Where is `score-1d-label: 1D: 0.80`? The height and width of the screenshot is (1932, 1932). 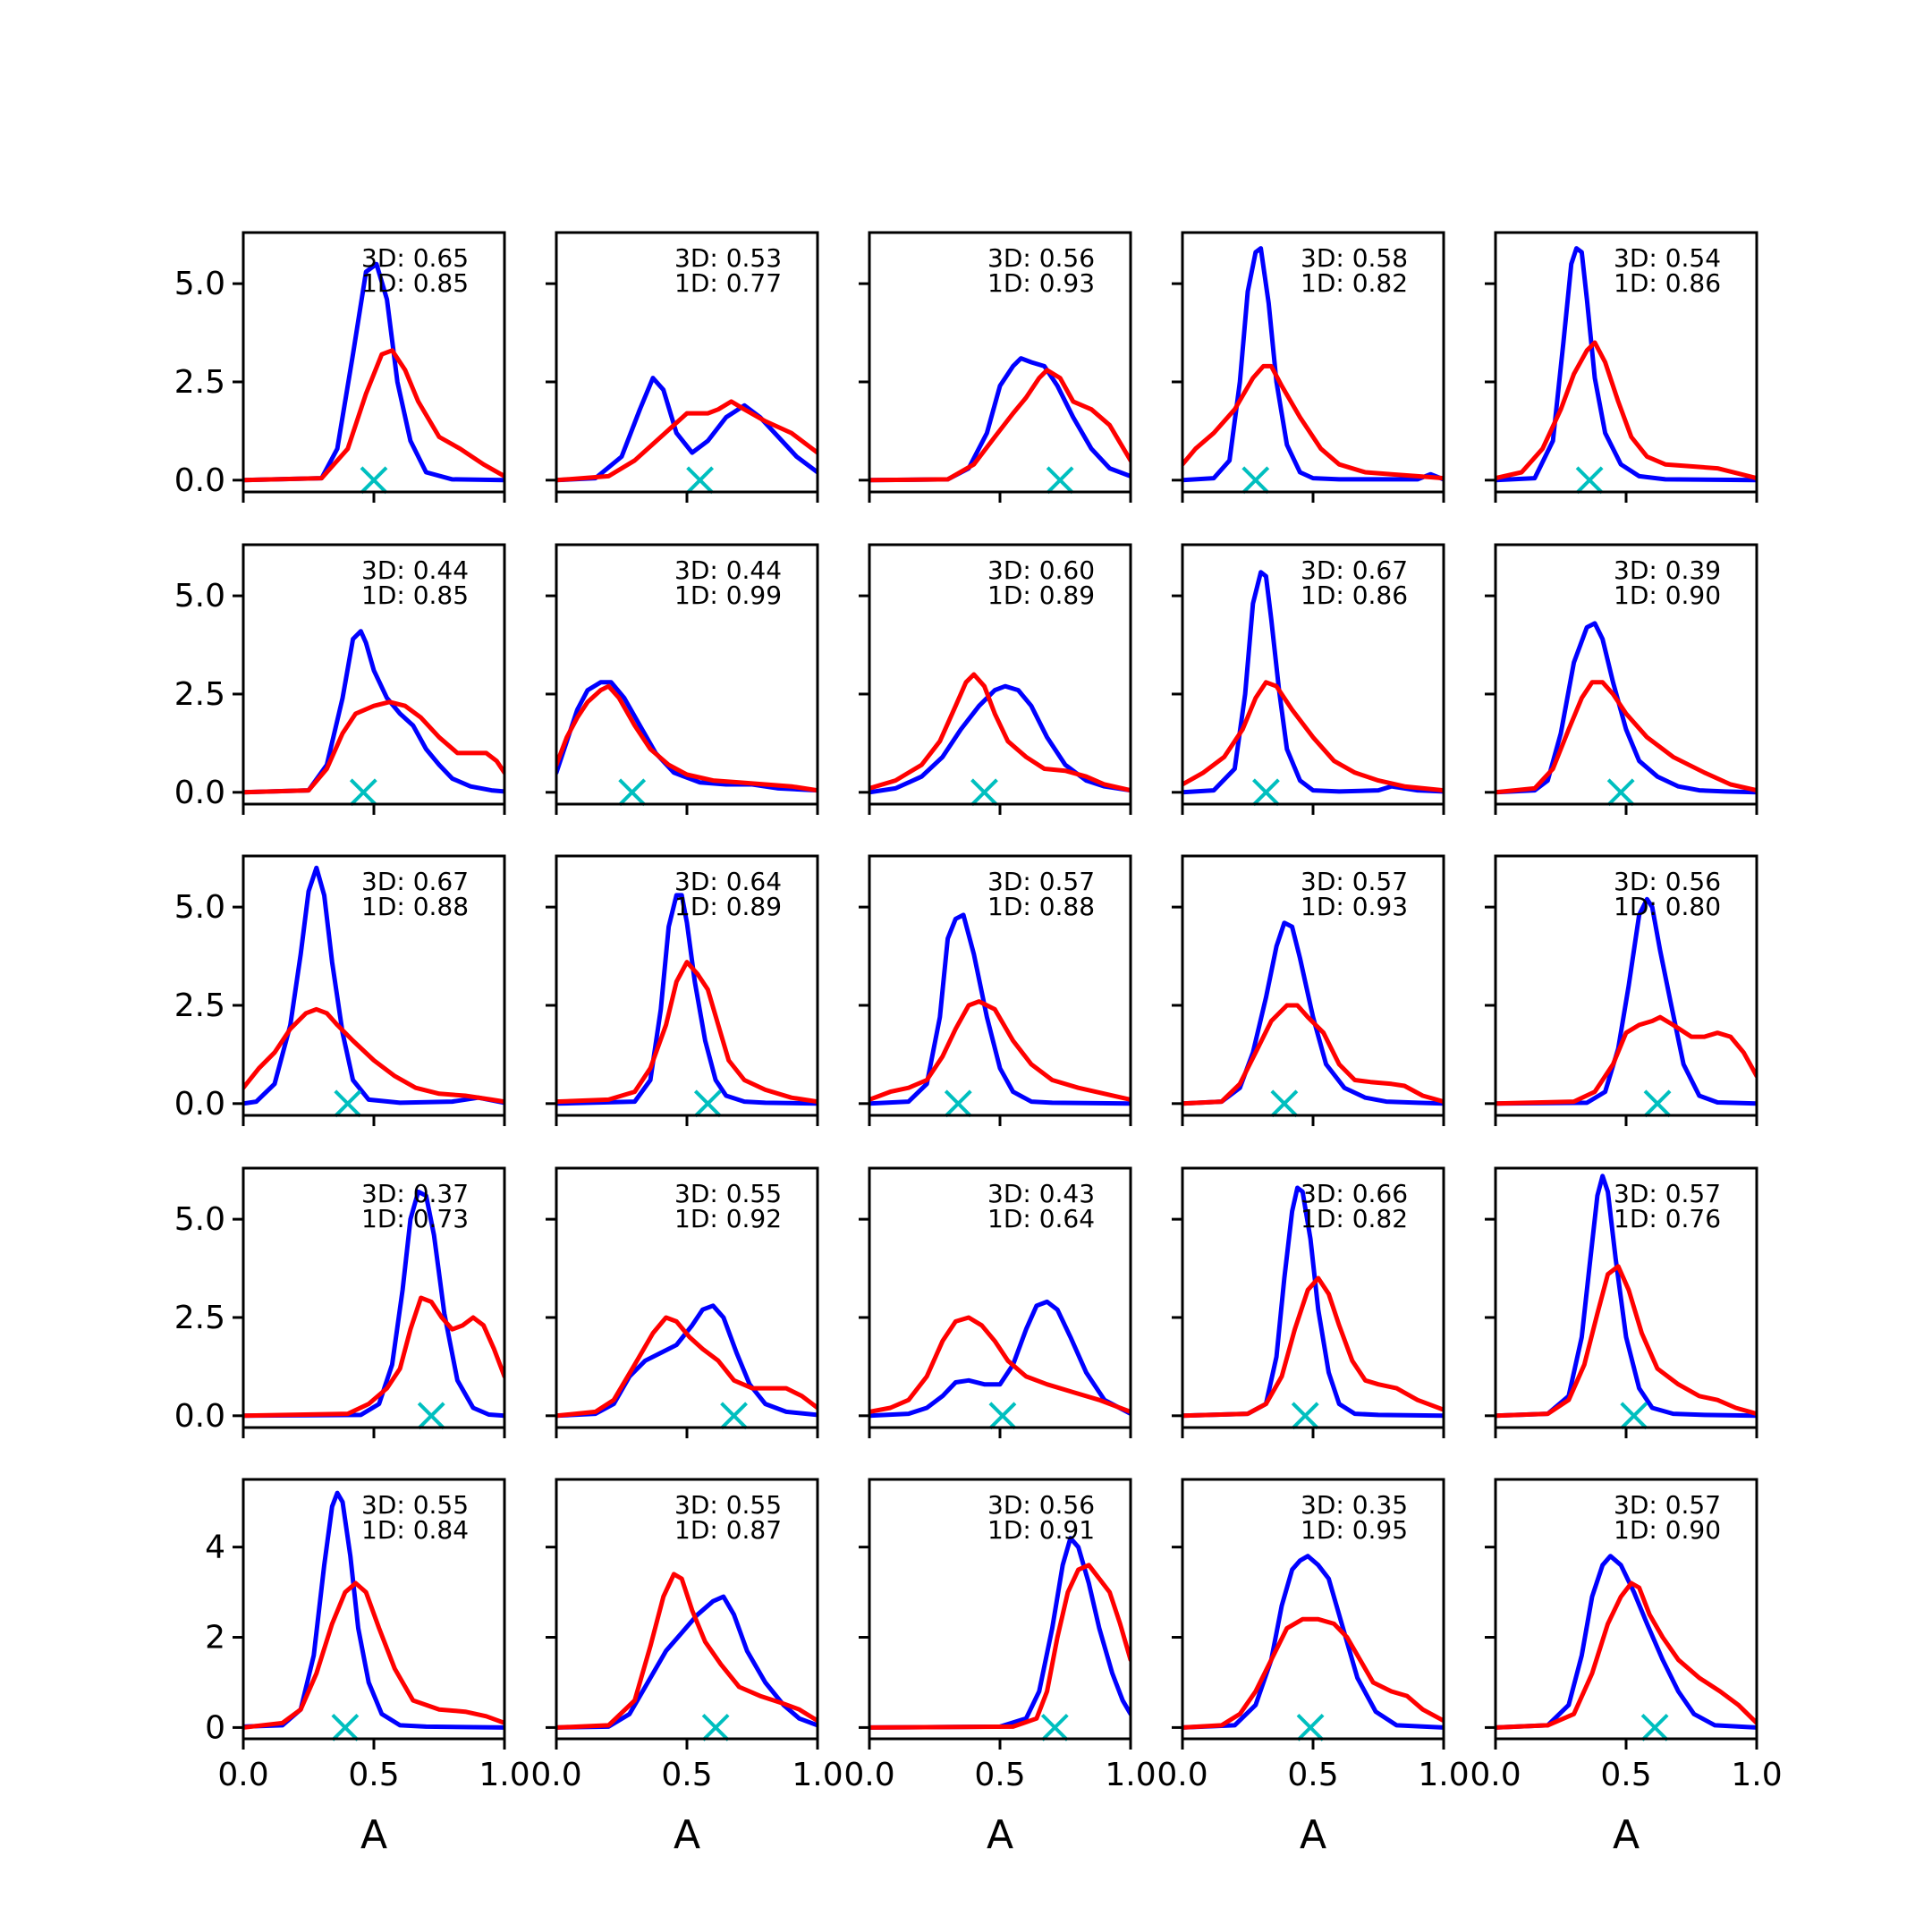
score-1d-label: 1D: 0.80 is located at coordinates (1667, 906).